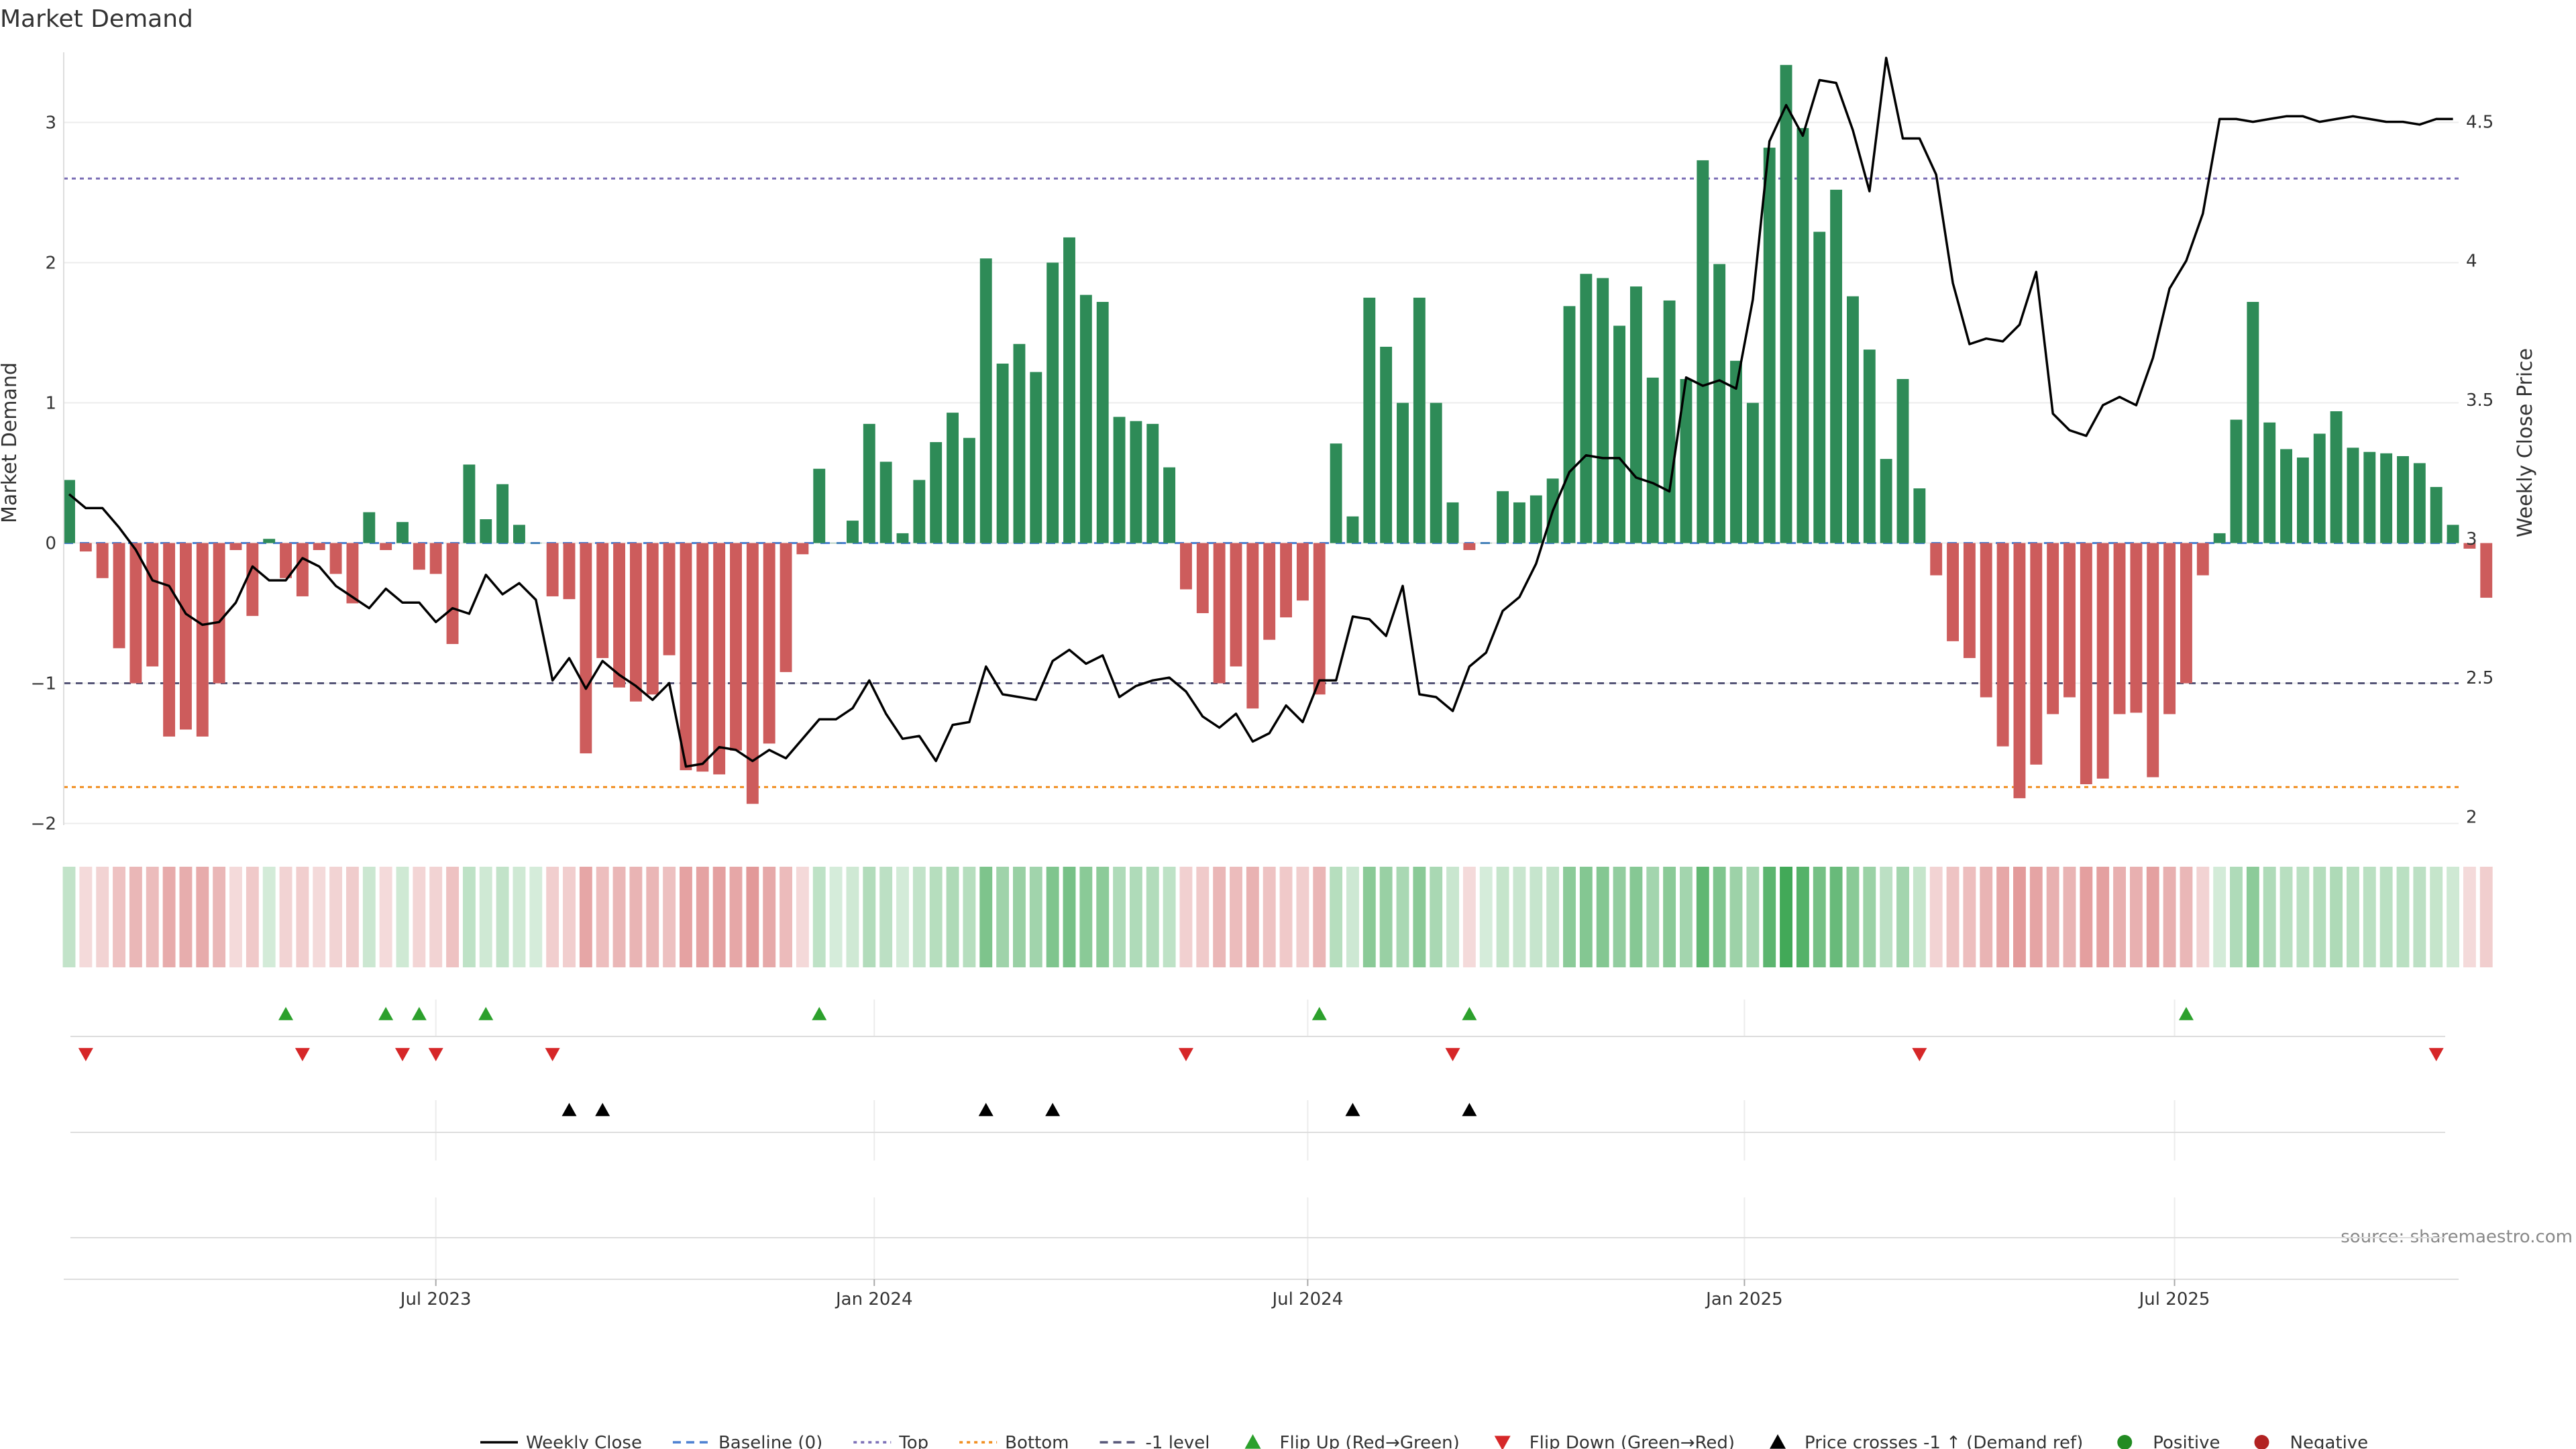 This screenshot has height=1449, width=2576. What do you see at coordinates (747, 1441) in the screenshot?
I see `legend-item: Baseline (0)` at bounding box center [747, 1441].